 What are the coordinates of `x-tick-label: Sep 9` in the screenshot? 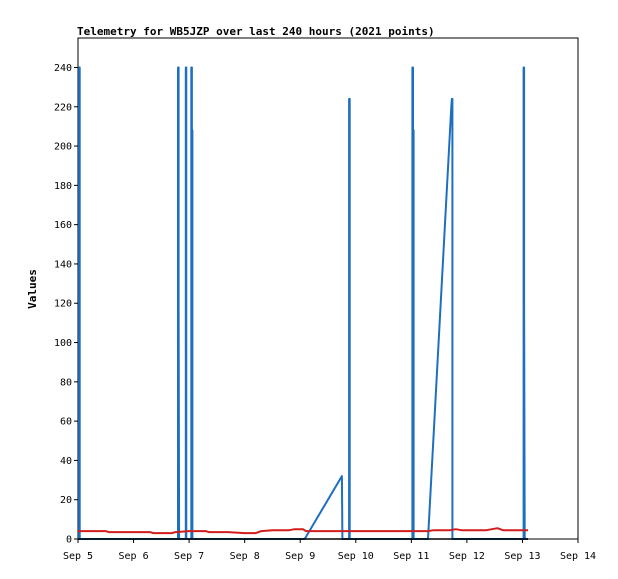 It's located at (300, 556).